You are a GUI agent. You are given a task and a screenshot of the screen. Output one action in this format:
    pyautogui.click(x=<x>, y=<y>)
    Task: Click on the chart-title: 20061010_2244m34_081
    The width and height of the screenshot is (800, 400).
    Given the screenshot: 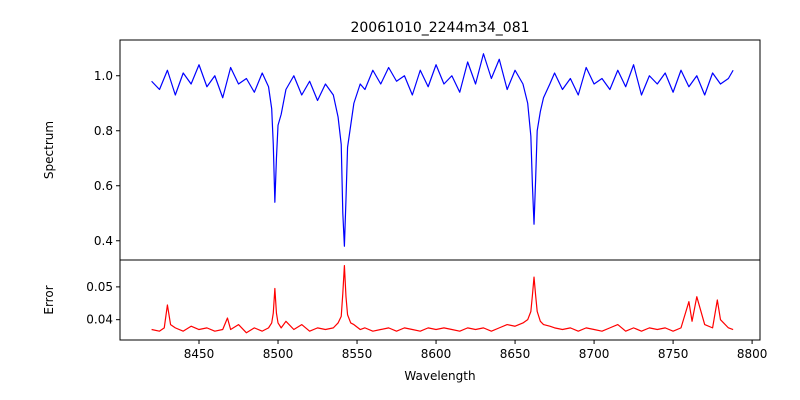 What is the action you would take?
    pyautogui.click(x=439, y=28)
    